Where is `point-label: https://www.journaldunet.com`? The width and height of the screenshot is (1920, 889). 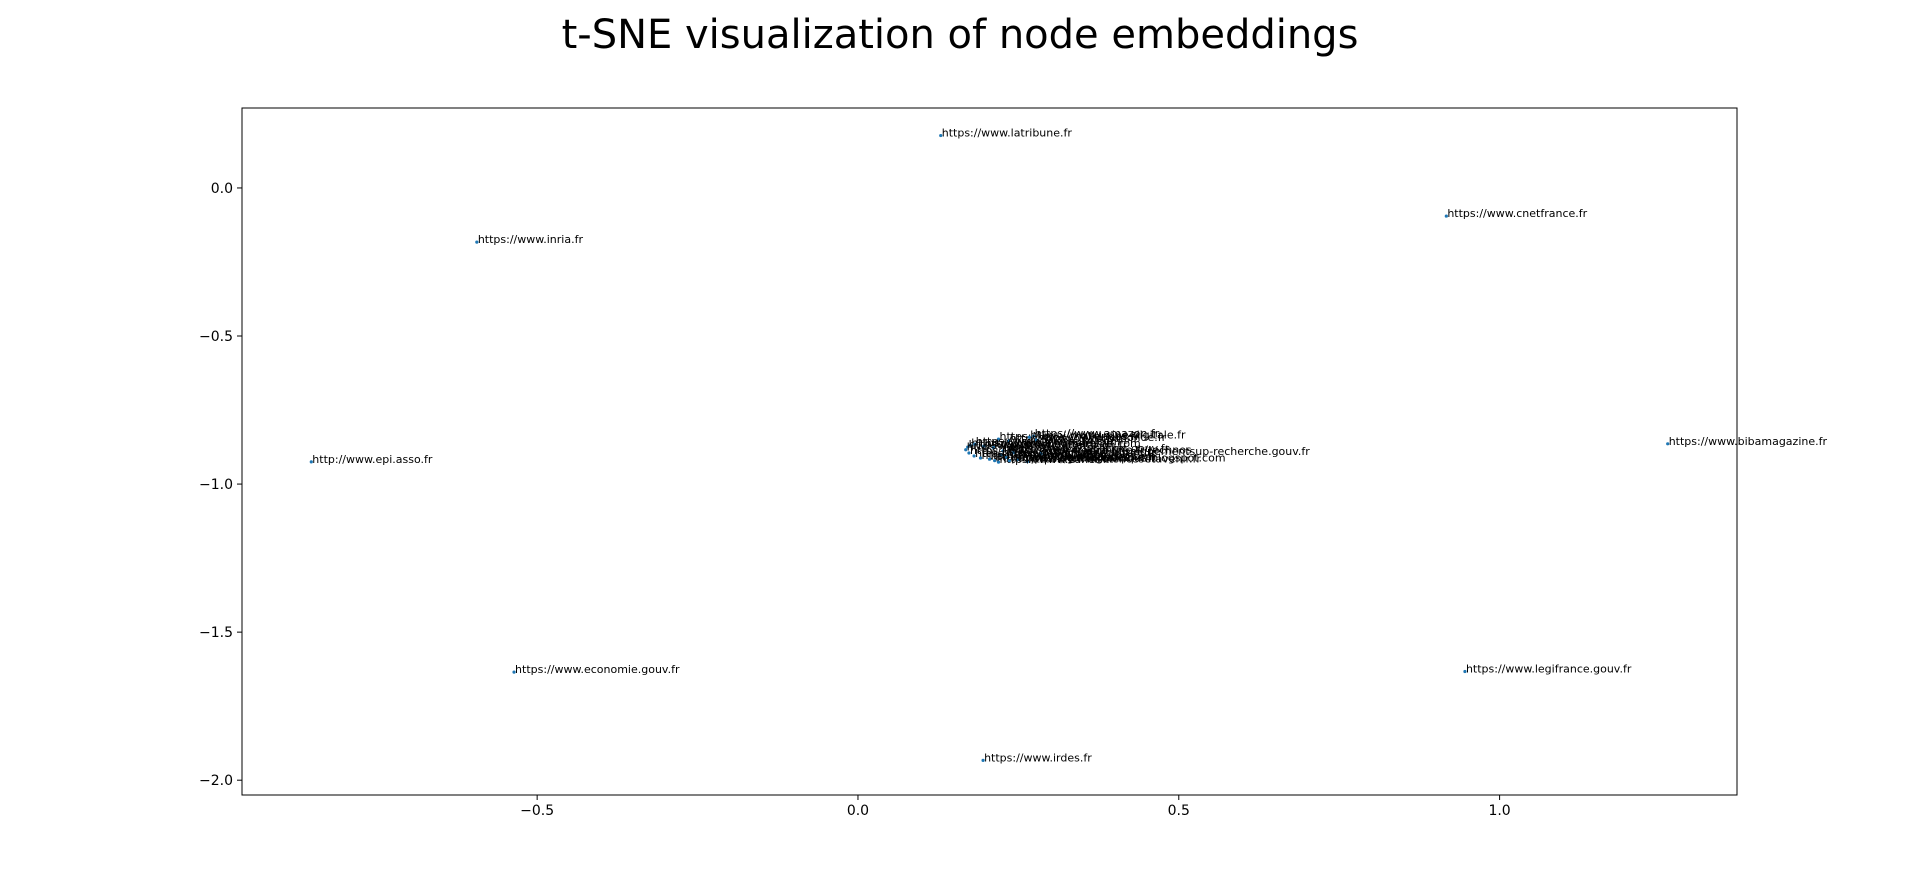
point-label: https://www.journaldunet.com is located at coordinates (1074, 456).